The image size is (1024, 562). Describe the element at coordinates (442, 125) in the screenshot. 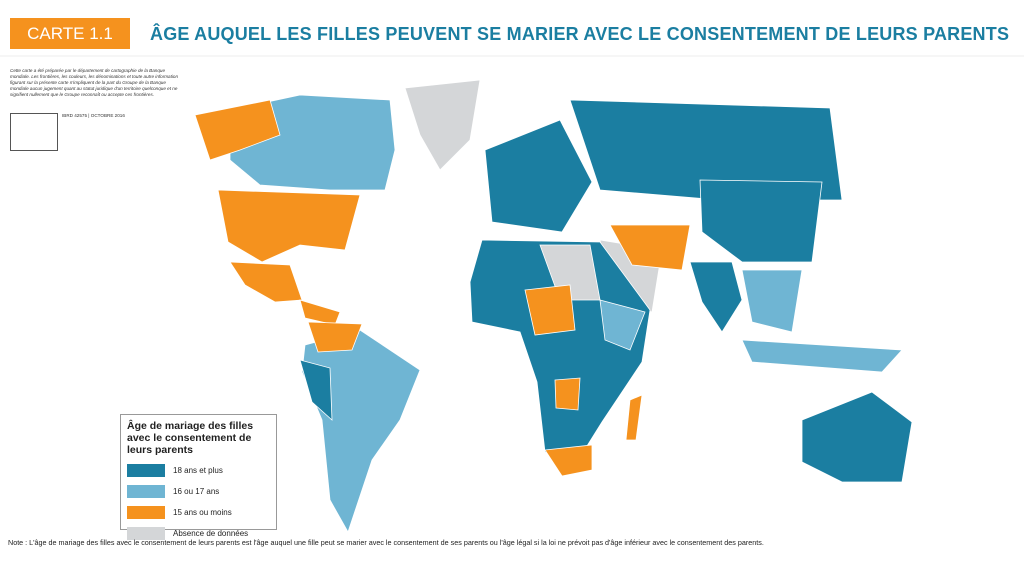

I see `greenland` at that location.